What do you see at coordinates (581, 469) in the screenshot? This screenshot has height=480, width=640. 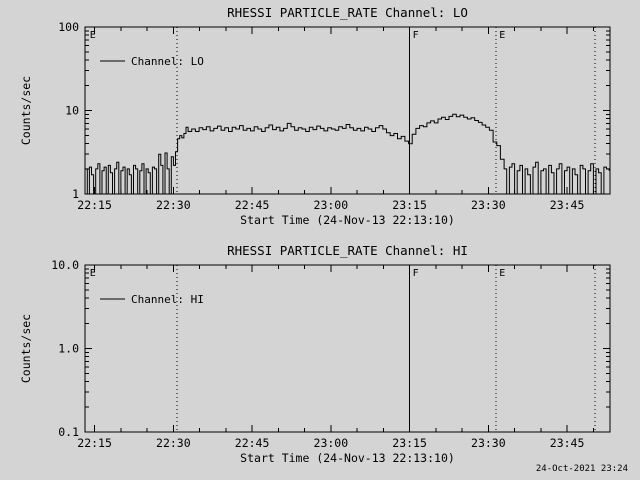 I see `plot-creation-timestamp: 24-Oct-2021 23:24` at bounding box center [581, 469].